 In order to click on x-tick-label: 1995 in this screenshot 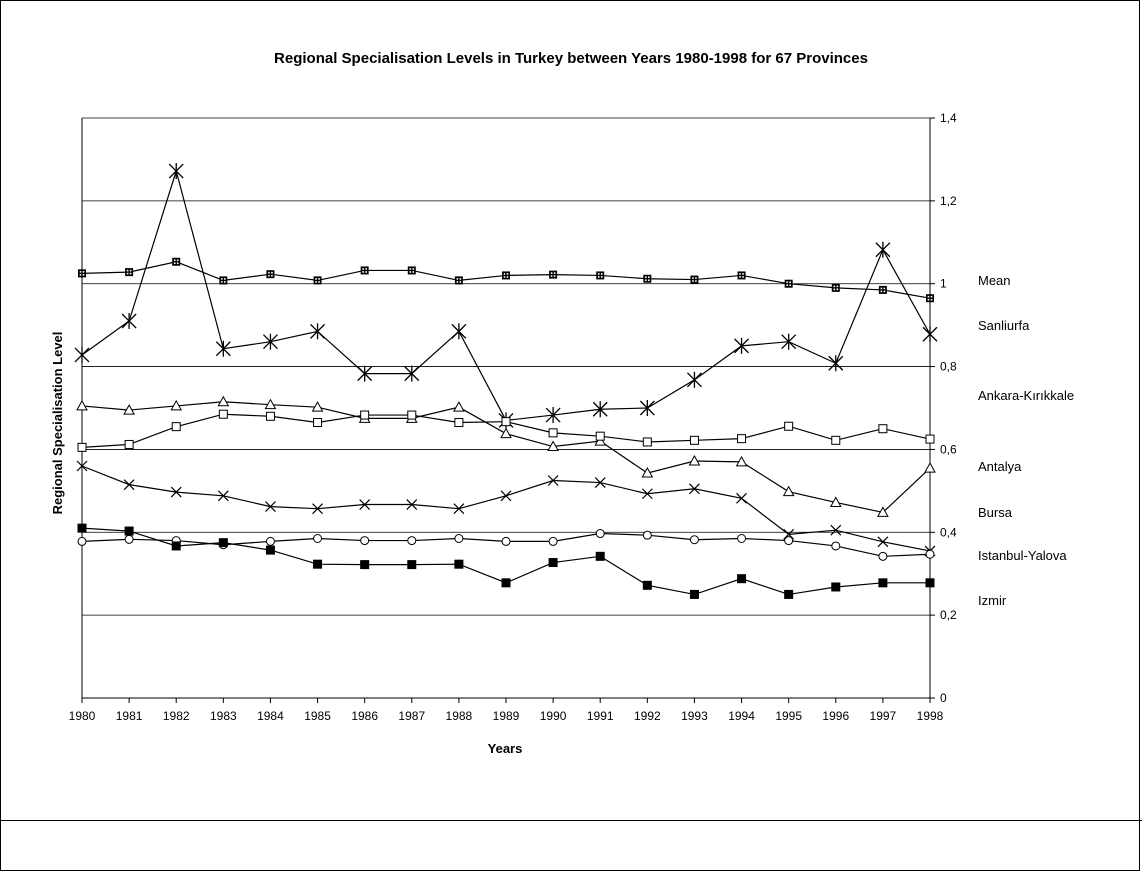, I will do `click(788, 716)`.